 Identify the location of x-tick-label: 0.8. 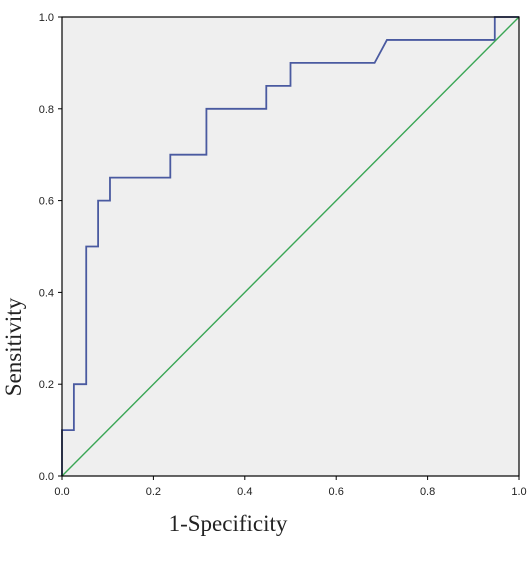
(427, 492).